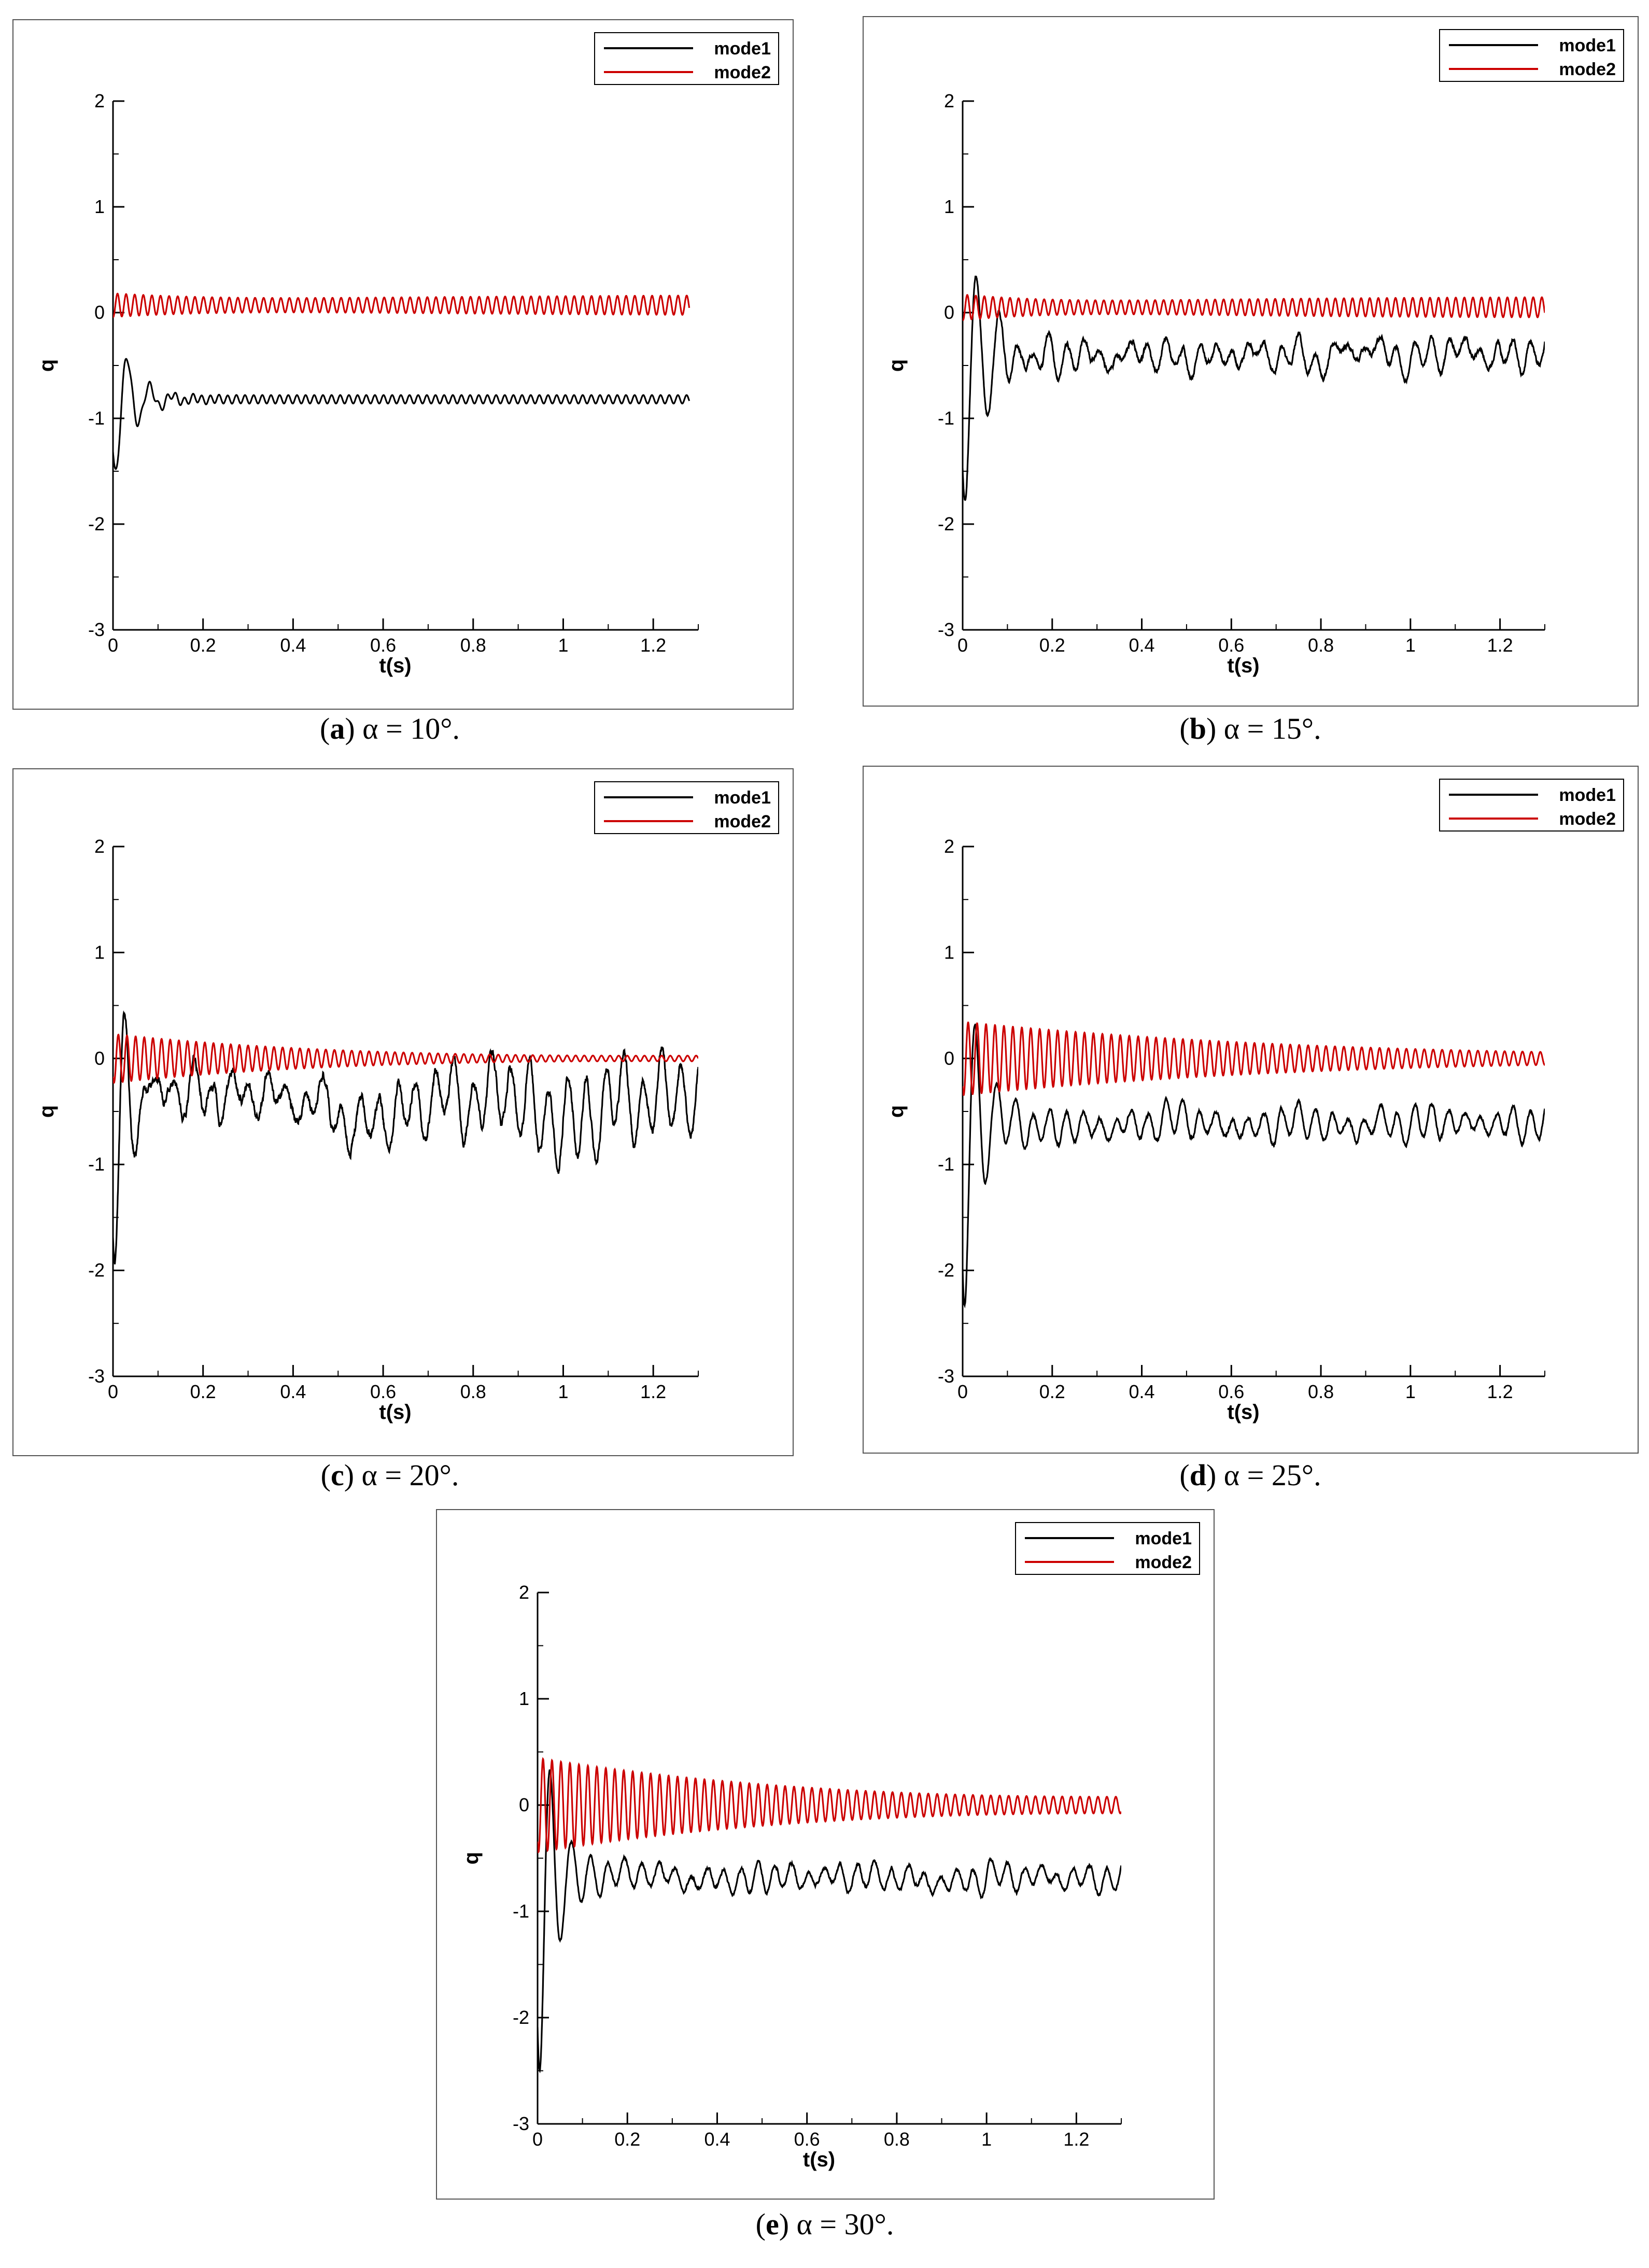 This screenshot has height=2268, width=1649. I want to click on caption-letter: a, so click(337, 728).